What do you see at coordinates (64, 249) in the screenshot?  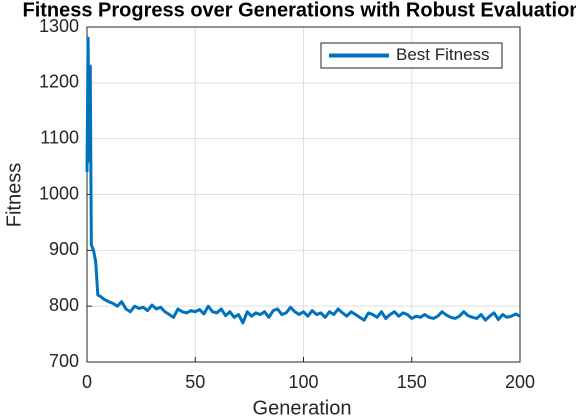 I see `y-tick-label: 900` at bounding box center [64, 249].